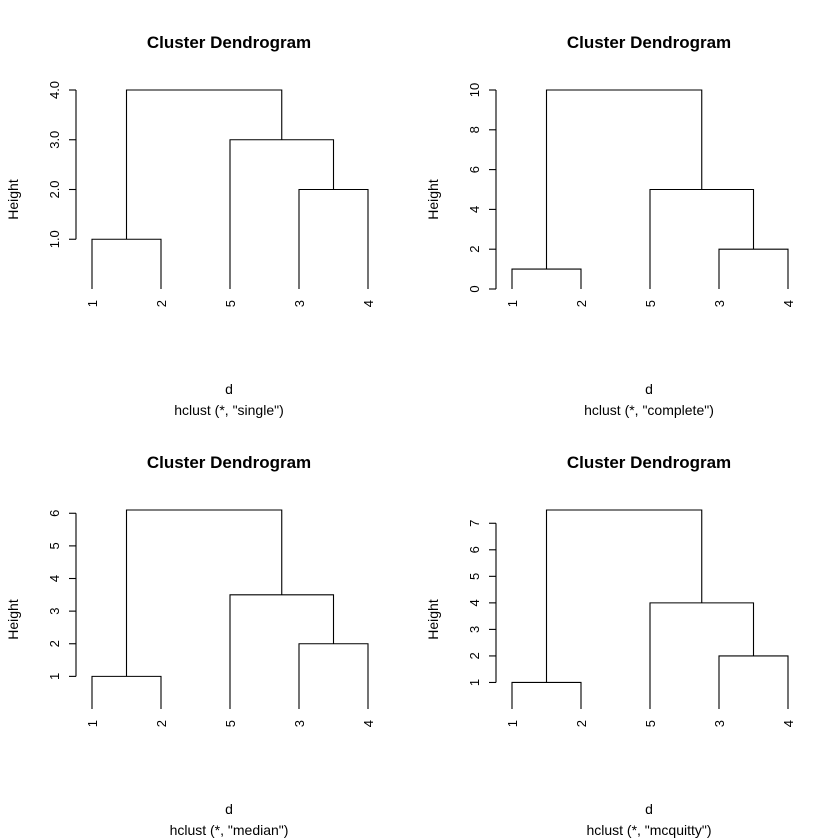  What do you see at coordinates (649, 410) in the screenshot?
I see `method-sublabel: hclust (*, "complete")` at bounding box center [649, 410].